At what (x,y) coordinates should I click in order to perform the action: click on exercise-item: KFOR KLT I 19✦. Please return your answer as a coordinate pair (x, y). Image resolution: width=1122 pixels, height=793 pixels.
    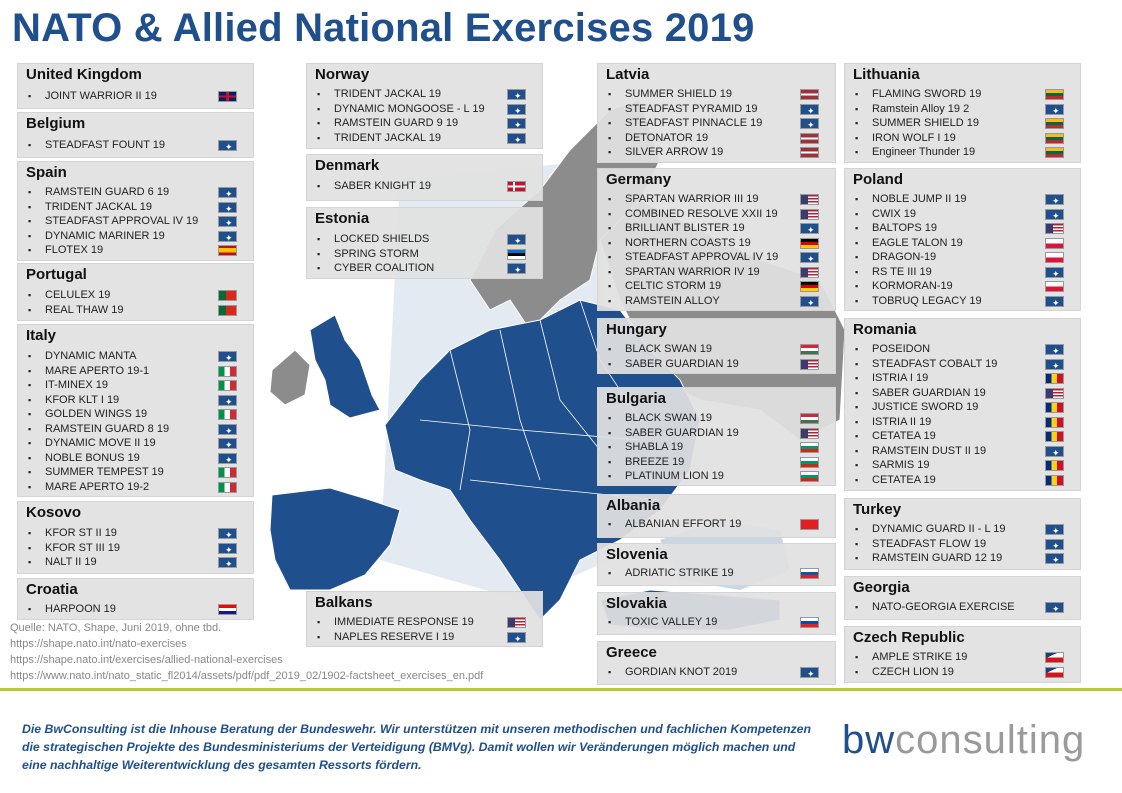
    Looking at the image, I should click on (131, 400).